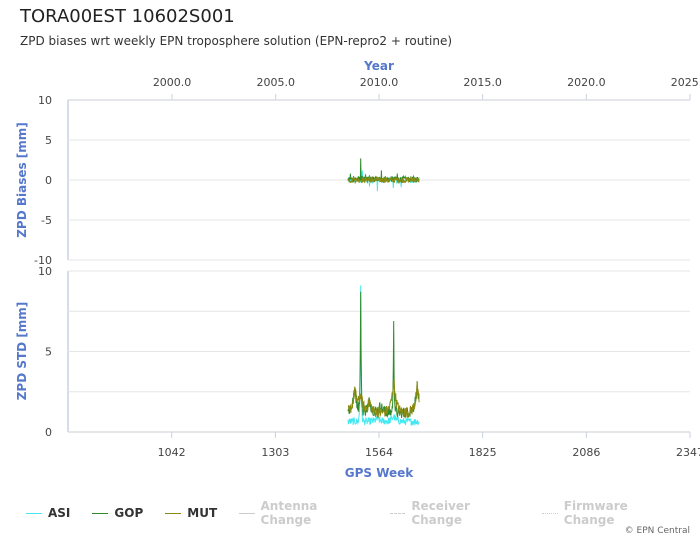 The image size is (700, 540). Describe the element at coordinates (59, 513) in the screenshot. I see `legend-label: ASI` at that location.